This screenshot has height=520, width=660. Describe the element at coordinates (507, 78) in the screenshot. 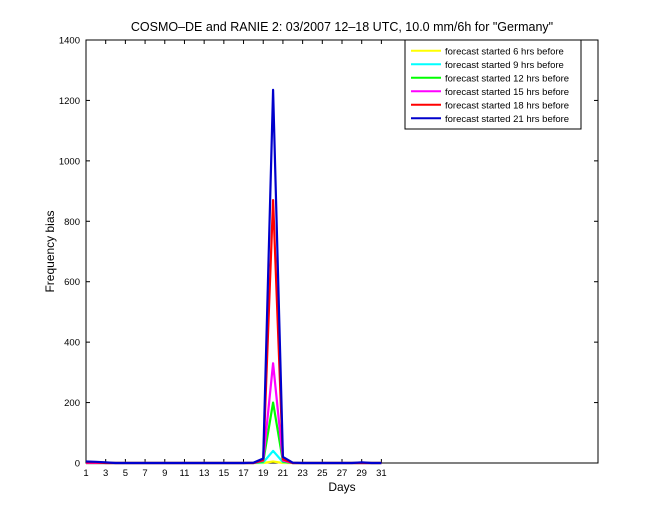

I see `legend-entry: forecast started 12 hrs before` at that location.